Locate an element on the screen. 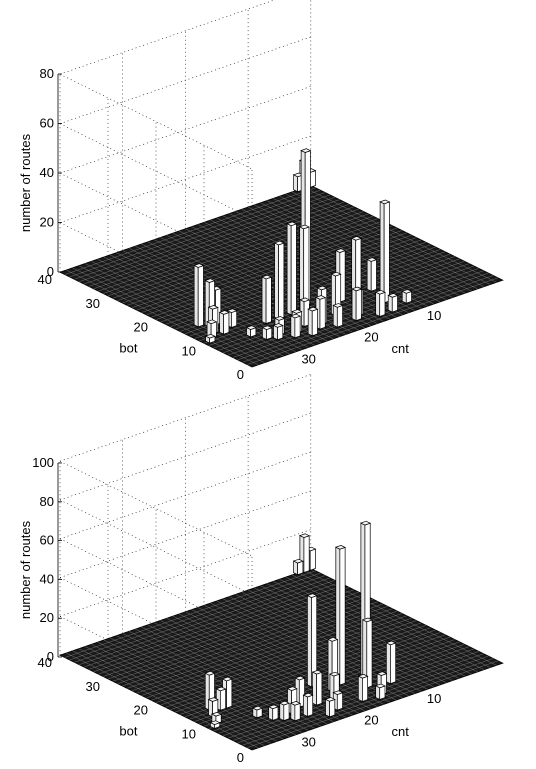 The image size is (536, 769). bot-axis-label: bot is located at coordinates (128, 348).